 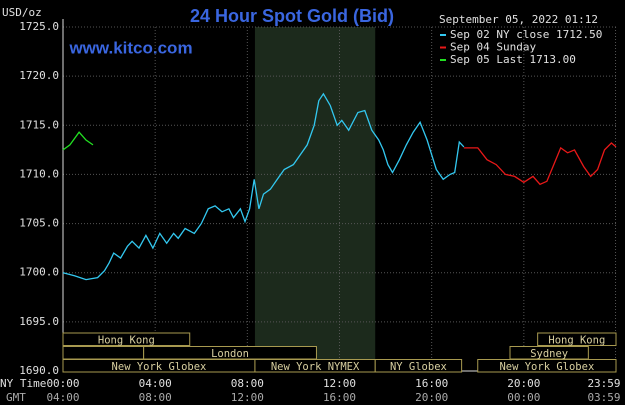 I want to click on x2-tick-label: 20:00, so click(x=431, y=397).